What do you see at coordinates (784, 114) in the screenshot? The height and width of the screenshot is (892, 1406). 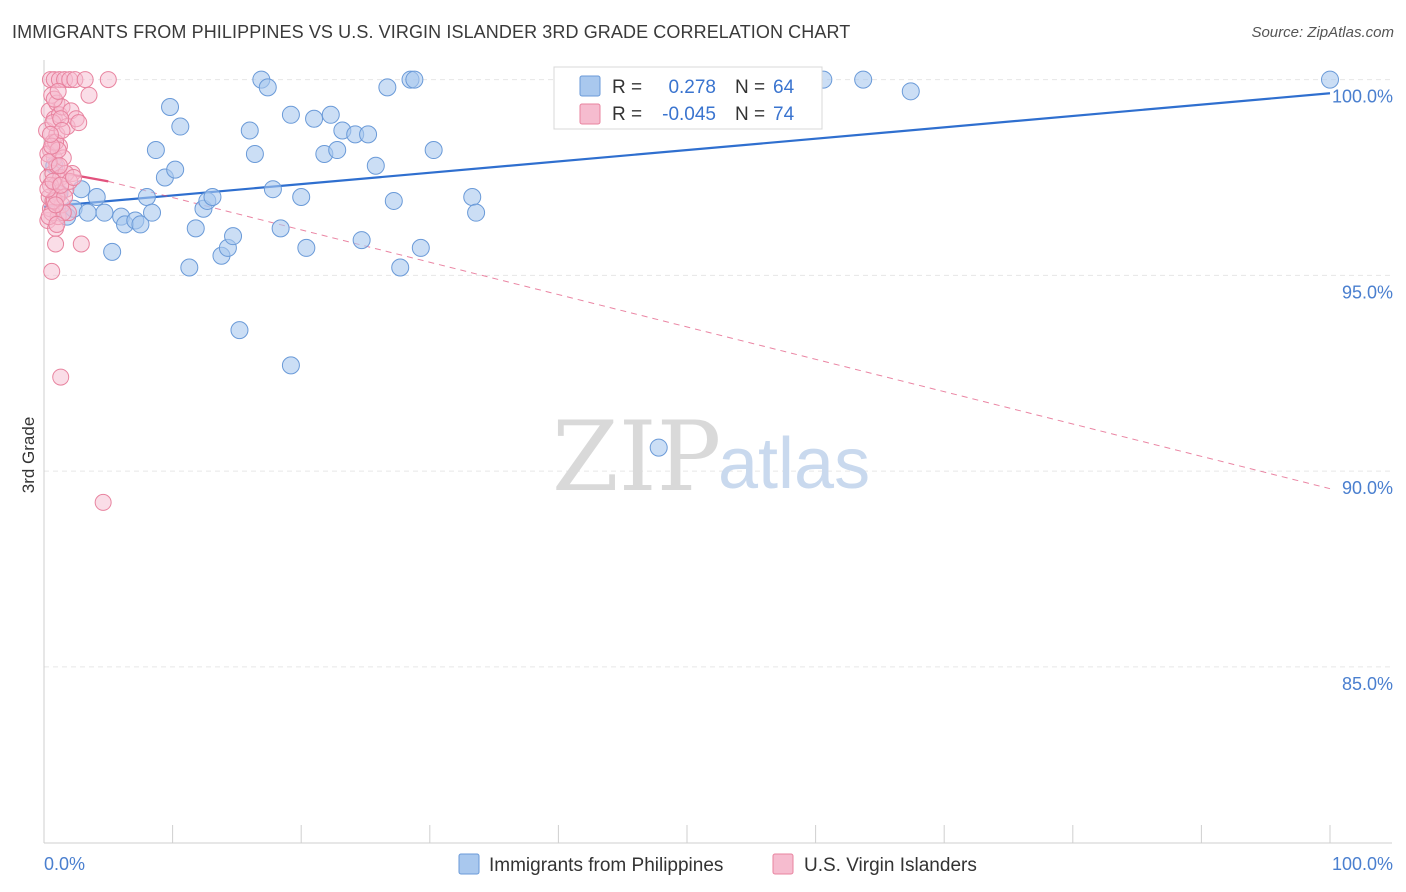 I see `legend-n-value-2: 74` at bounding box center [784, 114].